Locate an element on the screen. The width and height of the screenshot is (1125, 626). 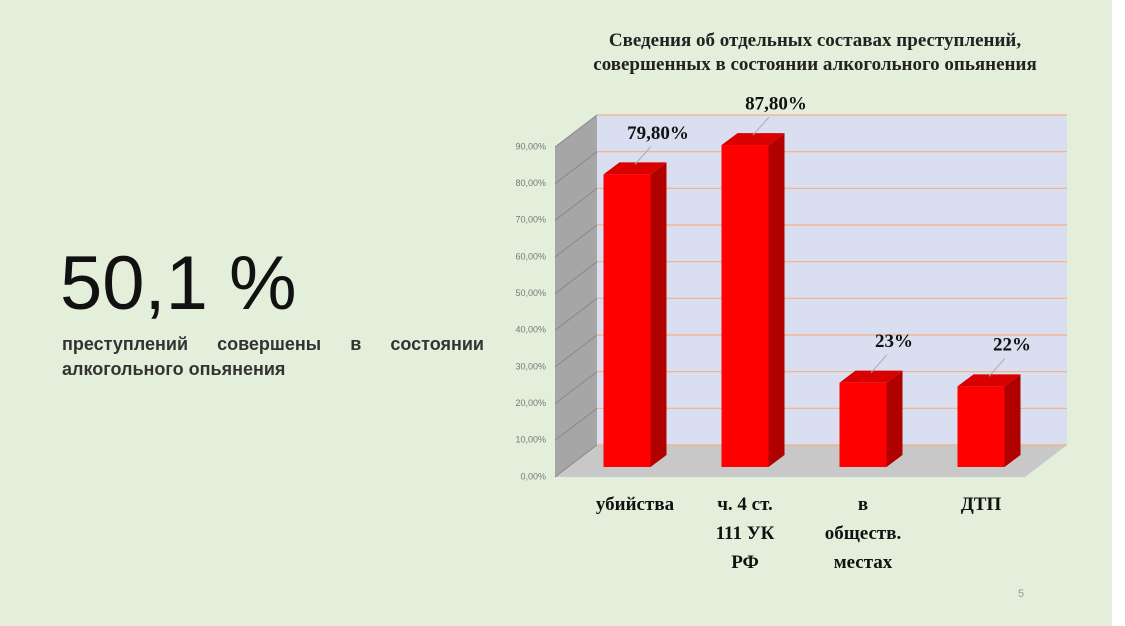
y-tick-label: 50,00% is located at coordinates (530, 293).